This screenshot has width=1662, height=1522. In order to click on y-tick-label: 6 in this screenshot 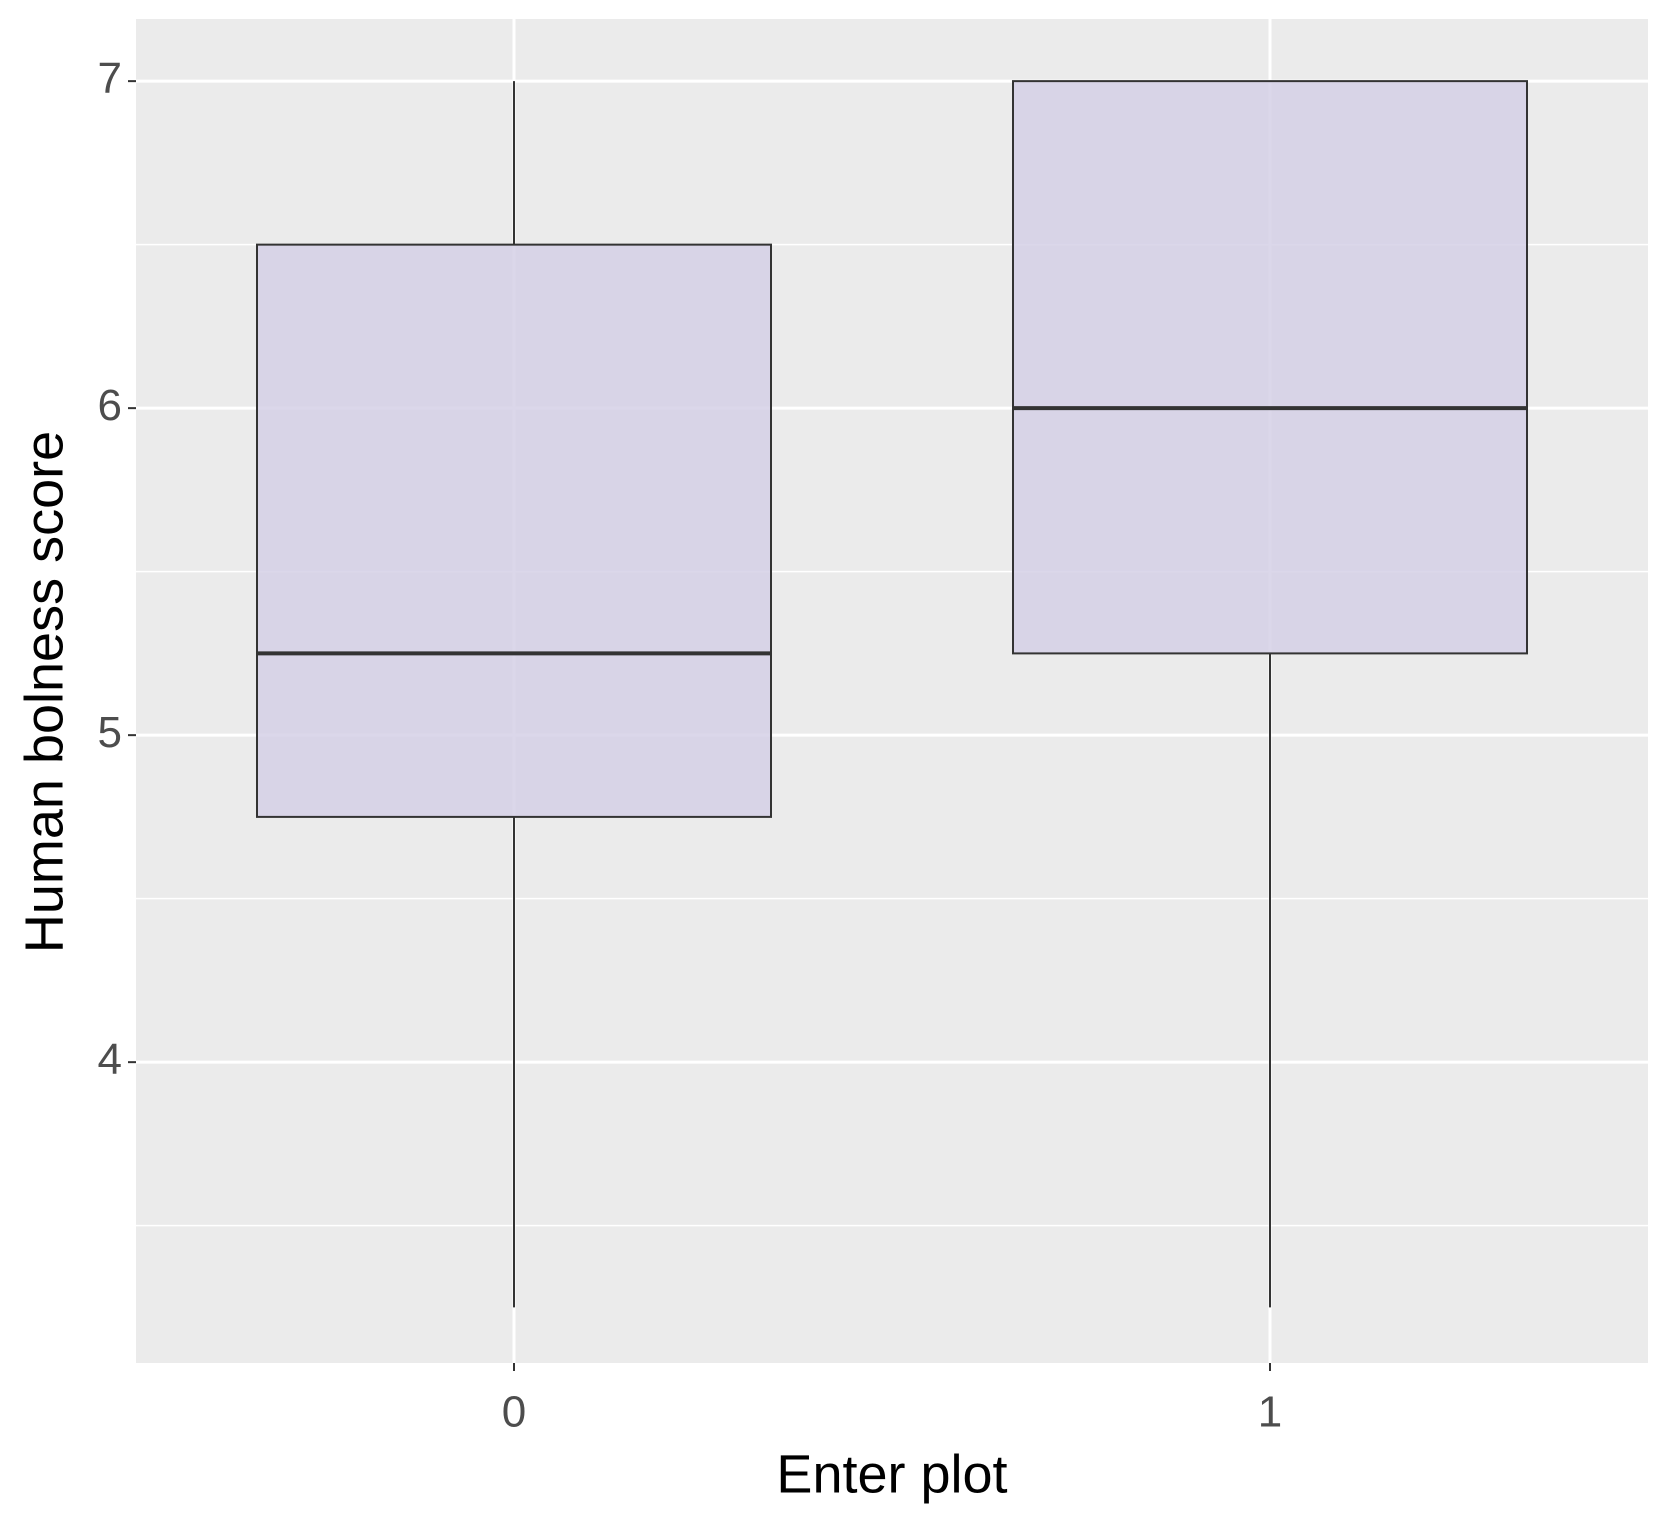, I will do `click(110, 405)`.